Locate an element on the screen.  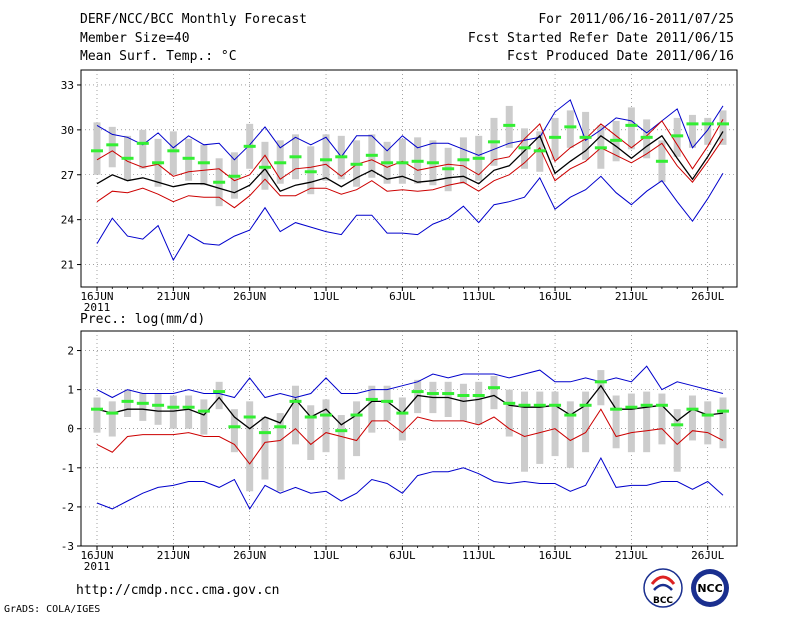
bcc-logo: BCC is located at coordinates (663, 588).